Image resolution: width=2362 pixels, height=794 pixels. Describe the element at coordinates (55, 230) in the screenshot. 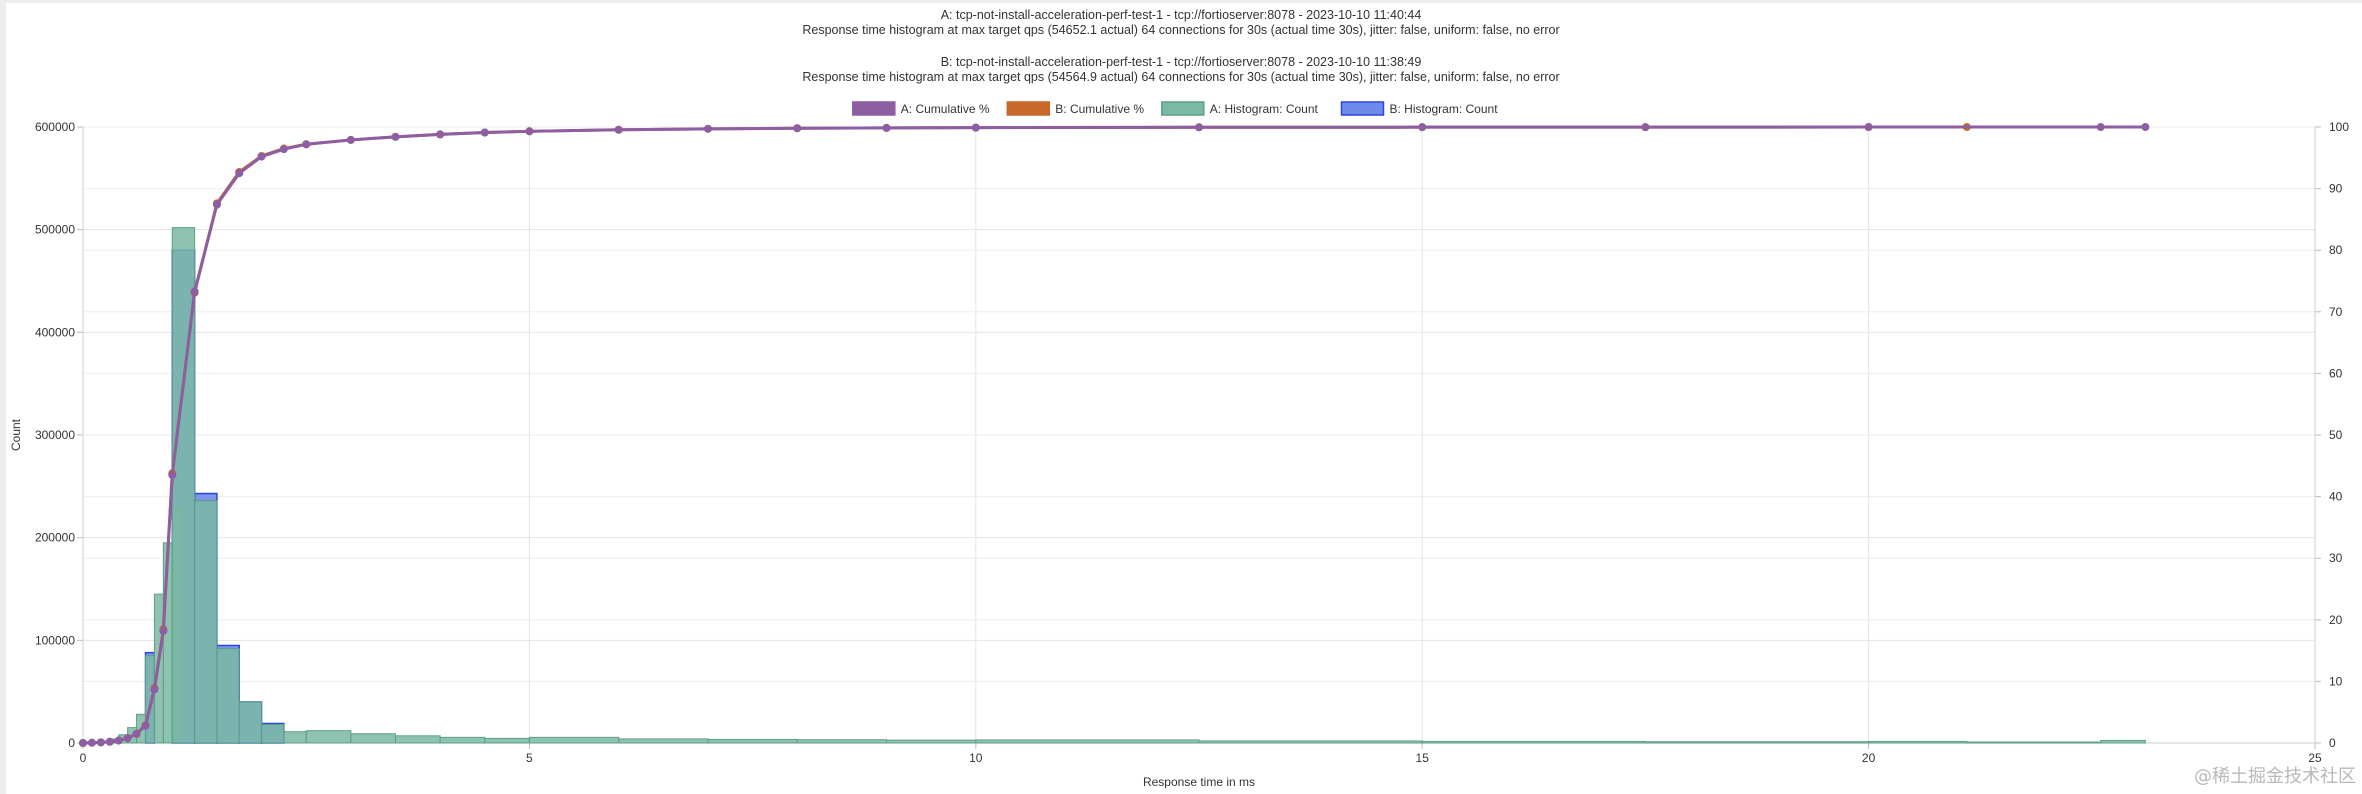

I see `y-tick-label: 500000` at that location.